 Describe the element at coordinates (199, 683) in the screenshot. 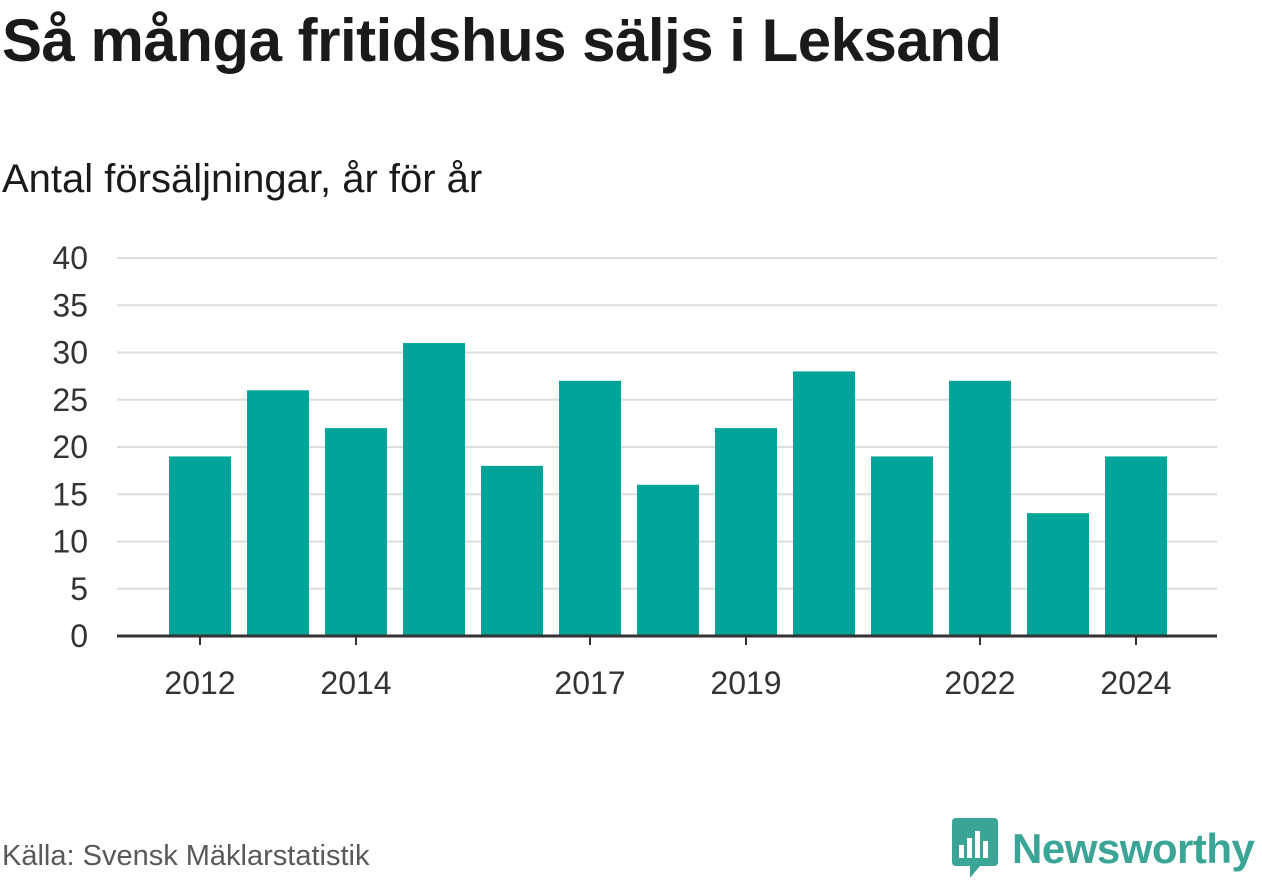

I see `x-tick-label: 2012` at that location.